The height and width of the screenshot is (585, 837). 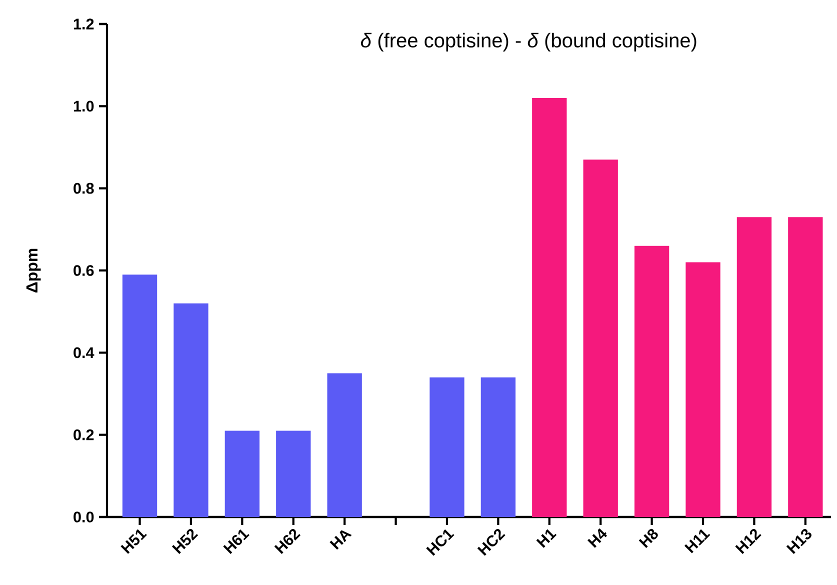 What do you see at coordinates (528, 42) in the screenshot?
I see `chart-title: δ (free coptisine) - δ (bound coptisine)` at bounding box center [528, 42].